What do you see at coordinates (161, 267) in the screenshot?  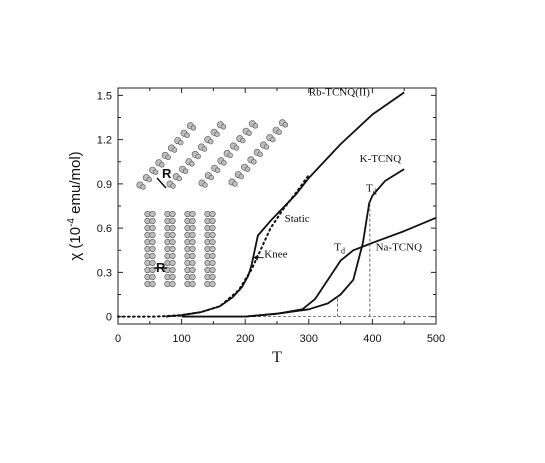 I see `r-label-bottom: R` at bounding box center [161, 267].